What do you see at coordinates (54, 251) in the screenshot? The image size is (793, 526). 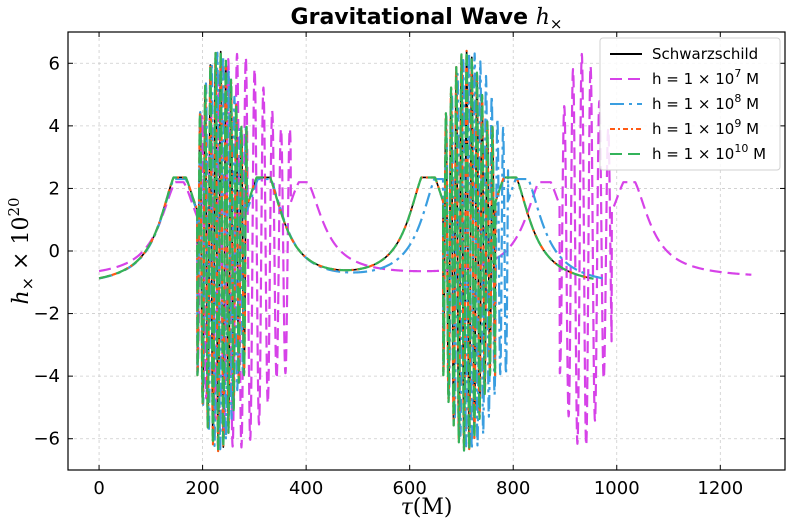 I see `y-tick-label: 0` at bounding box center [54, 251].